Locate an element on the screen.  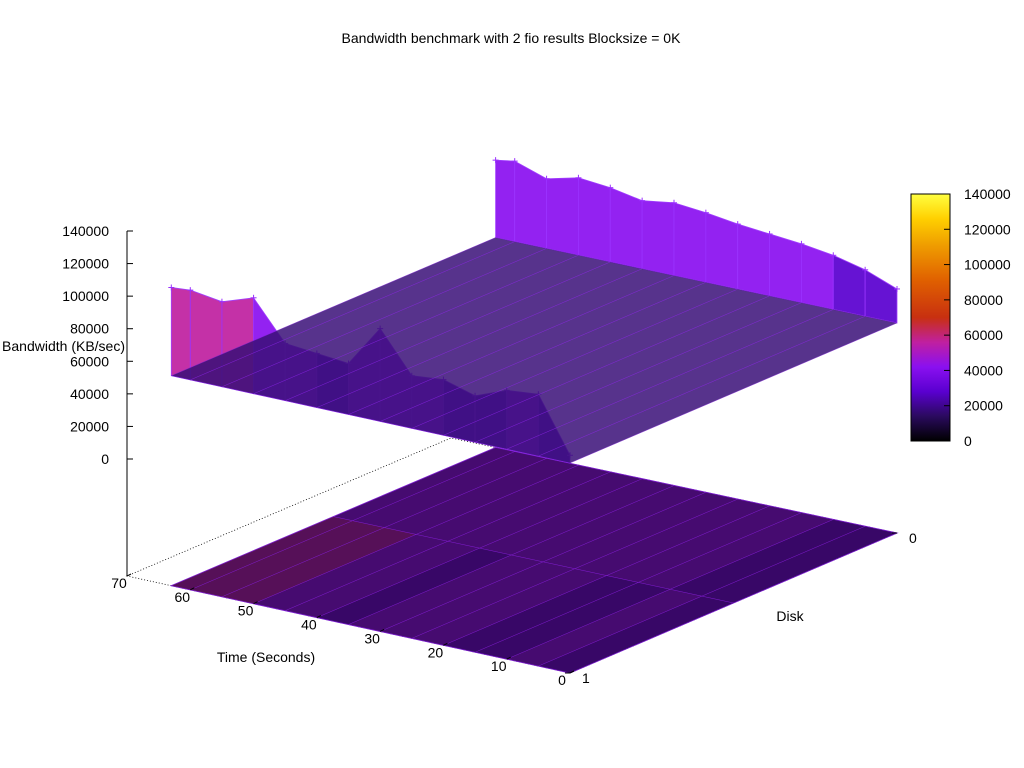
x-tick-label: 70 is located at coordinates (119, 583).